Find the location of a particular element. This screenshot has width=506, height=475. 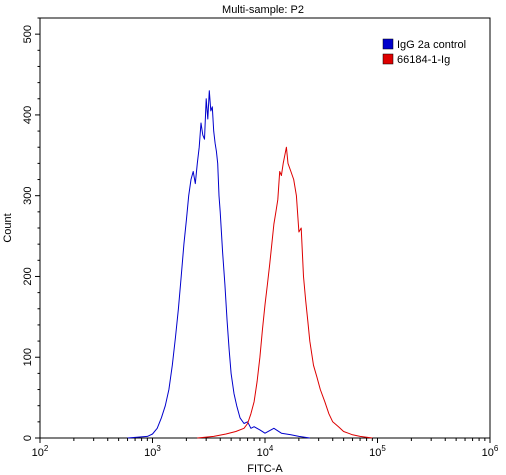

legend-label-66184-1-ig: 66184-1-Ig is located at coordinates (423, 60).